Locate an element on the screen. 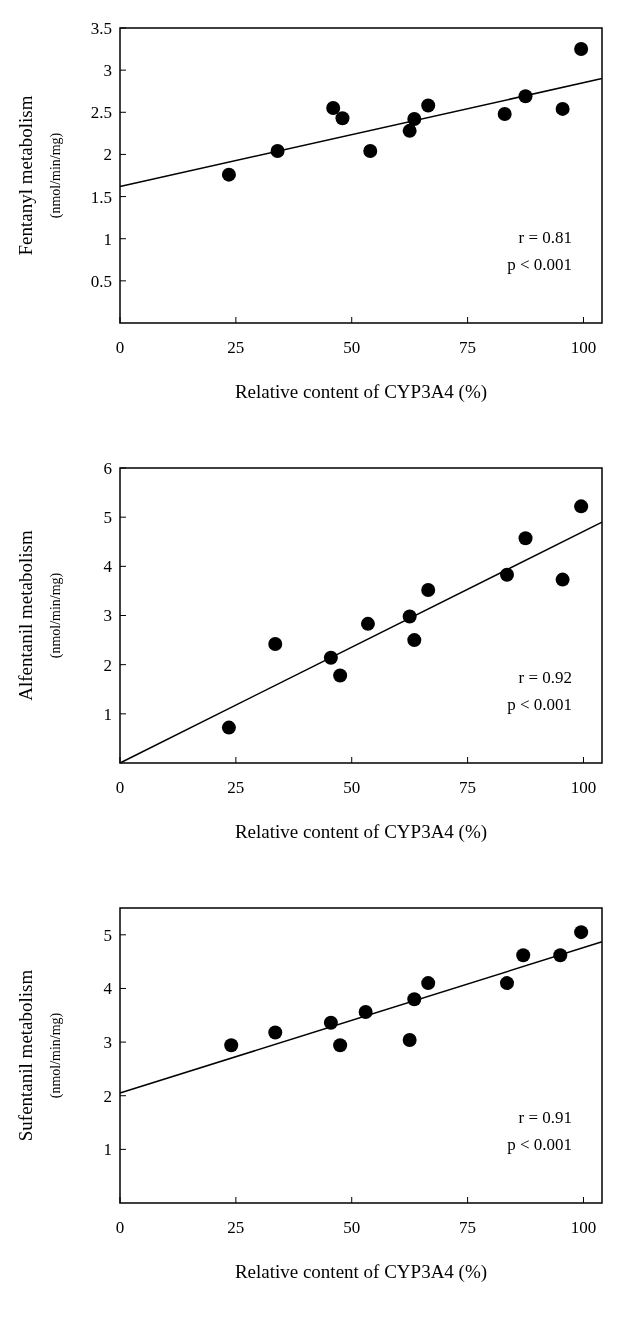 The height and width of the screenshot is (1342, 620). y-tick-label: 3.5 is located at coordinates (101, 28).